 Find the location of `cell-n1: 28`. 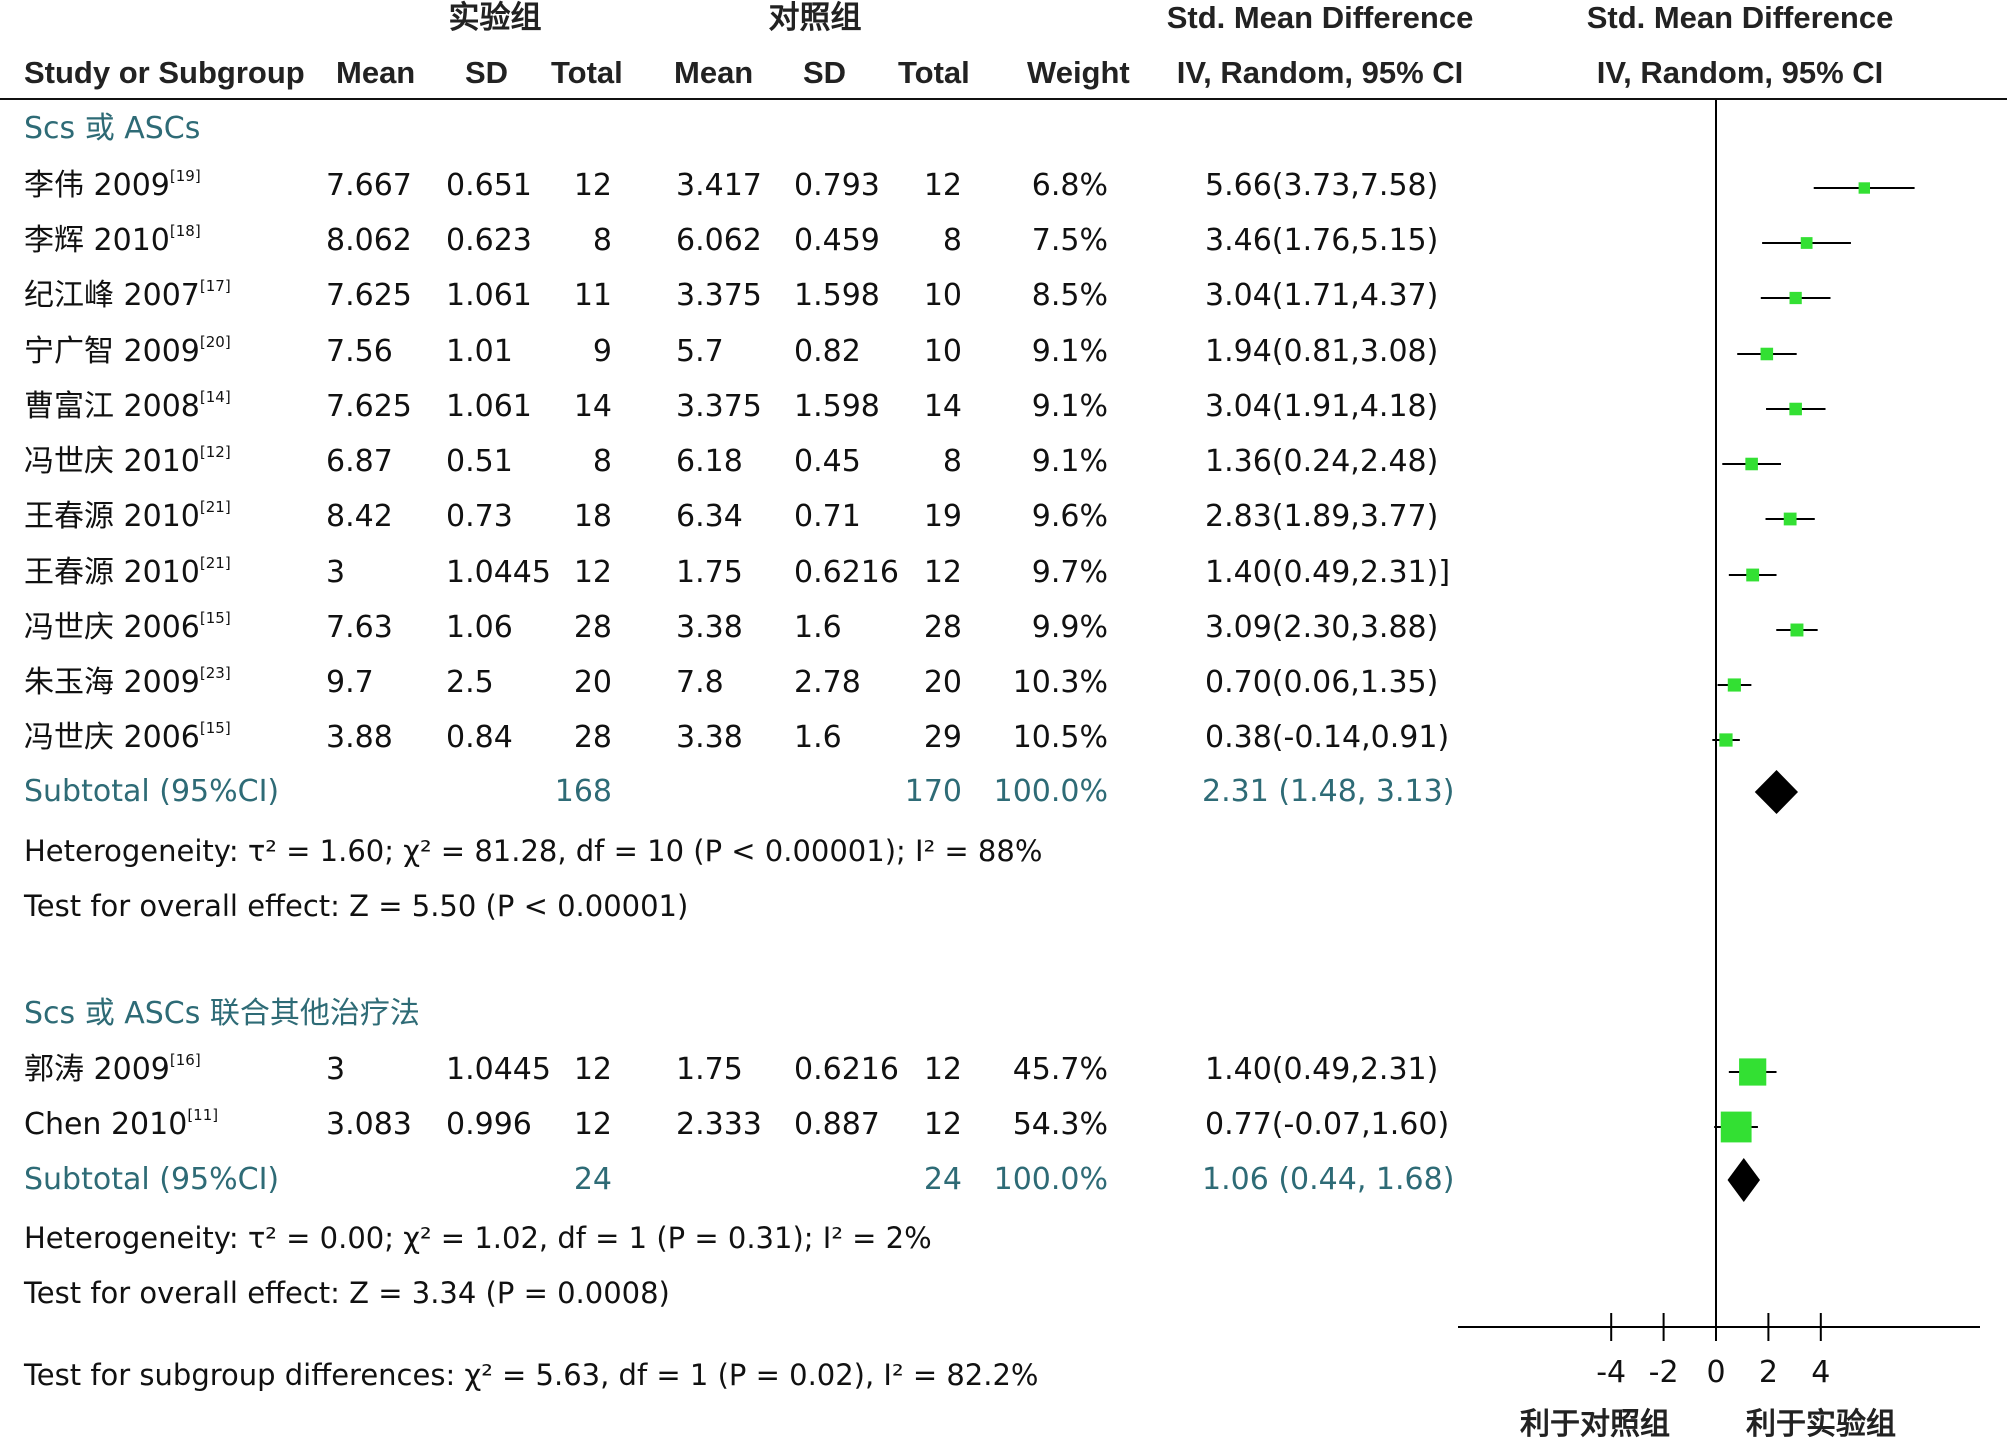

cell-n1: 28 is located at coordinates (592, 737).